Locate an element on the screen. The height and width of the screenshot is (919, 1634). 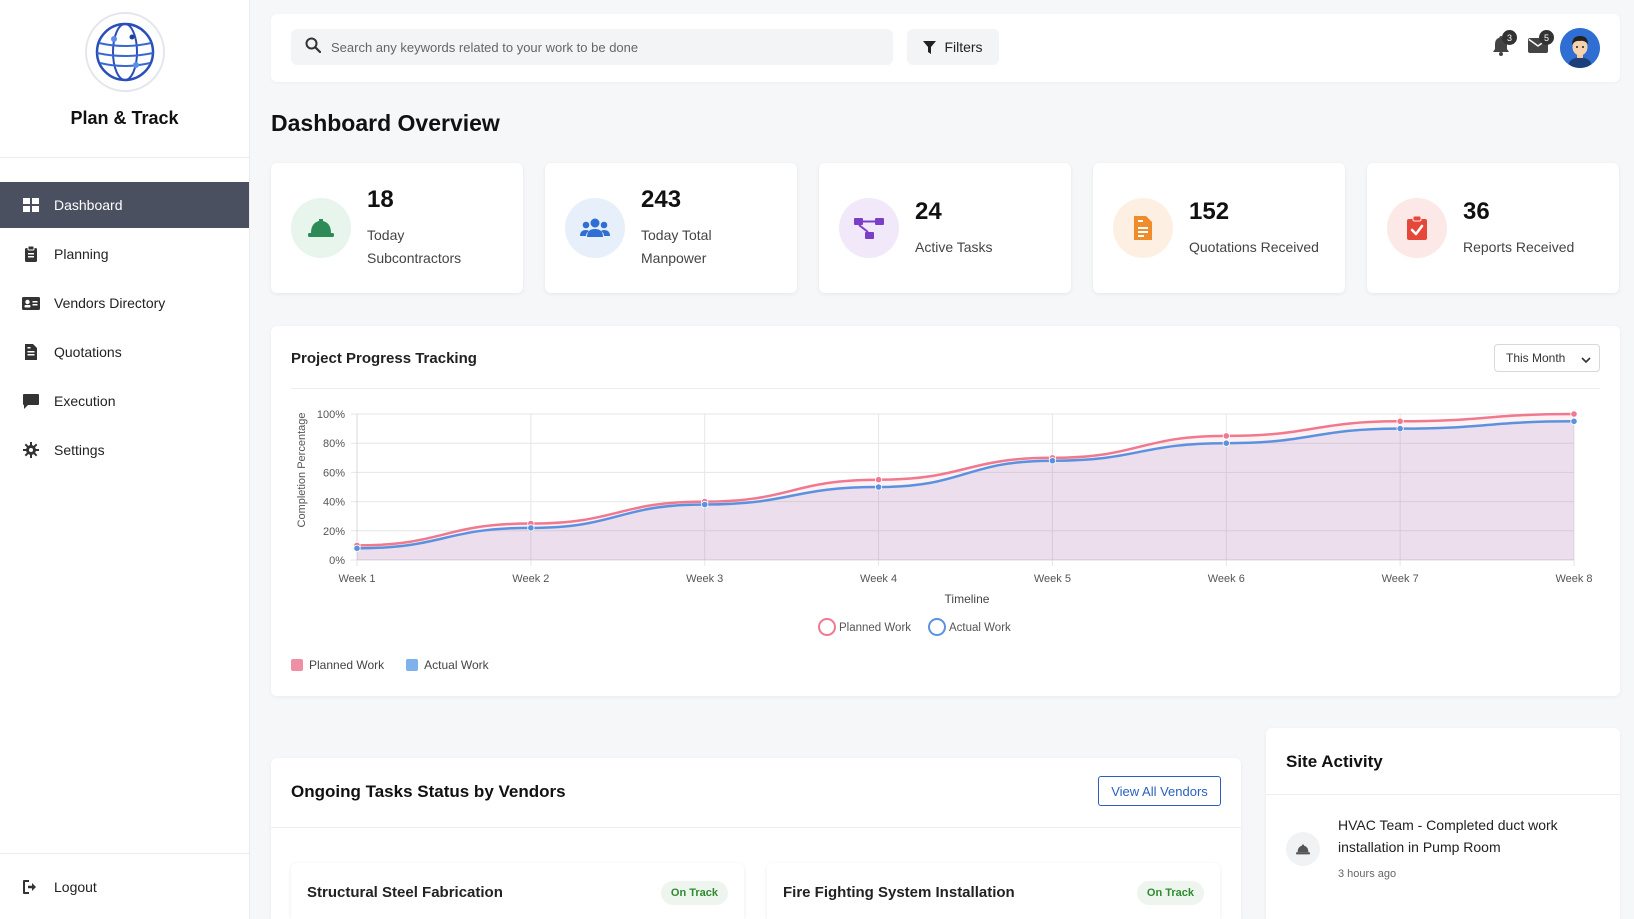
x-tick-label: Week 2 is located at coordinates (530, 579).